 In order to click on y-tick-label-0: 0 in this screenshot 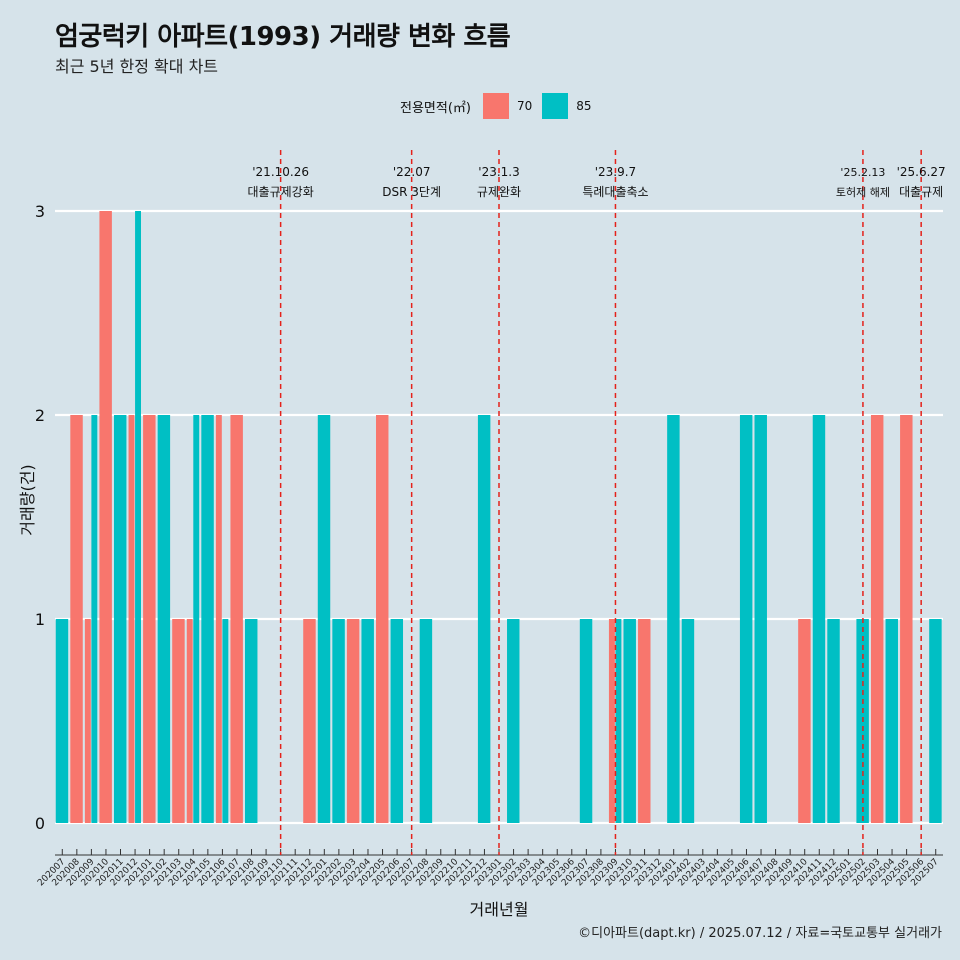, I will do `click(40, 823)`.